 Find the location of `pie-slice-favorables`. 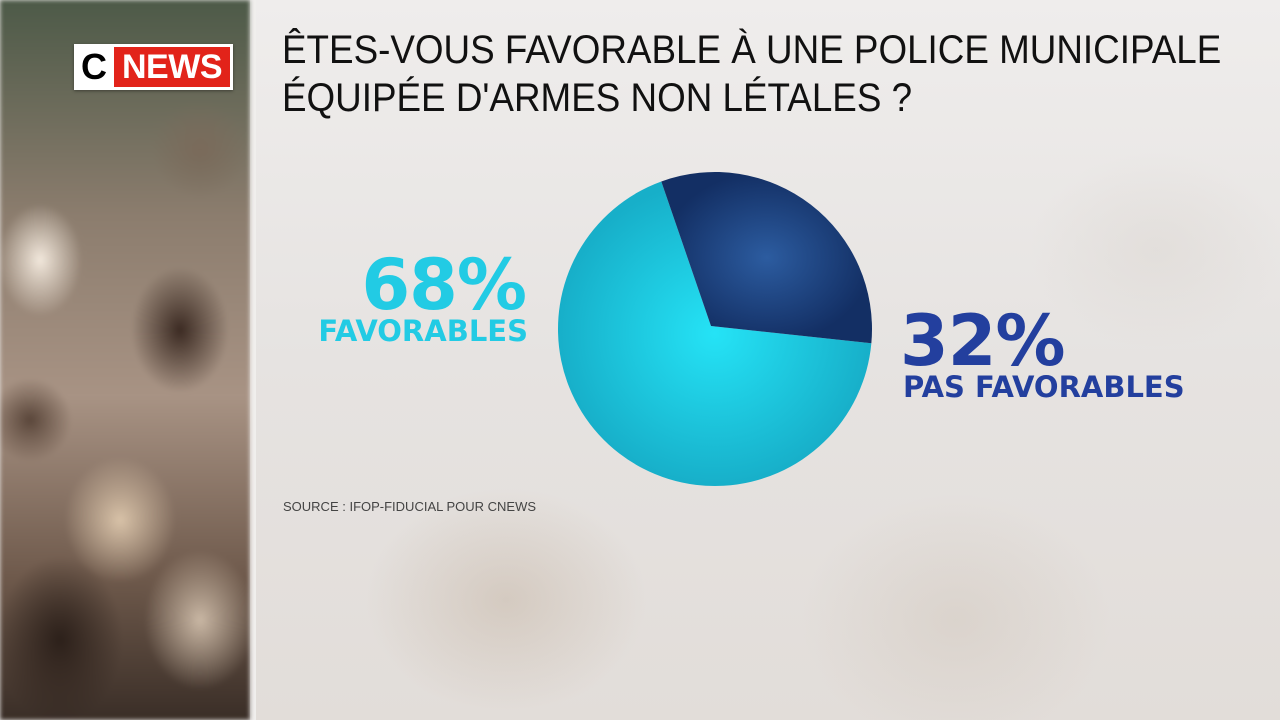

pie-slice-favorables is located at coordinates (715, 333).